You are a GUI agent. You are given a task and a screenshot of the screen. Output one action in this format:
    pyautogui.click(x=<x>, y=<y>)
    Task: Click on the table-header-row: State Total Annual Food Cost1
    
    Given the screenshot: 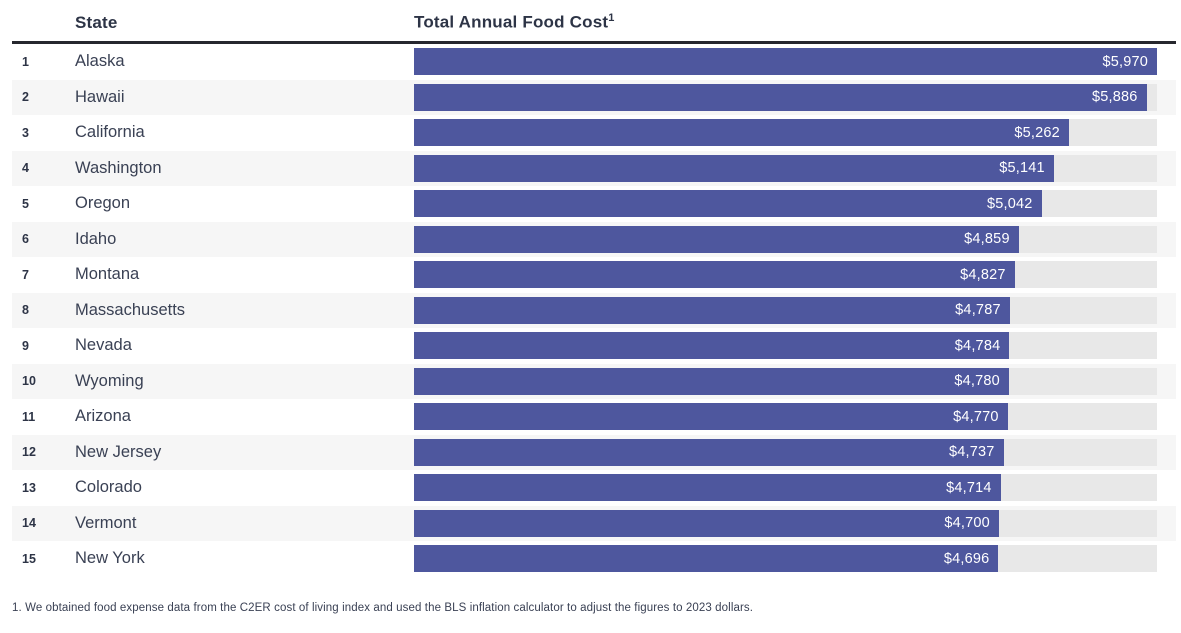 What is the action you would take?
    pyautogui.click(x=594, y=22)
    